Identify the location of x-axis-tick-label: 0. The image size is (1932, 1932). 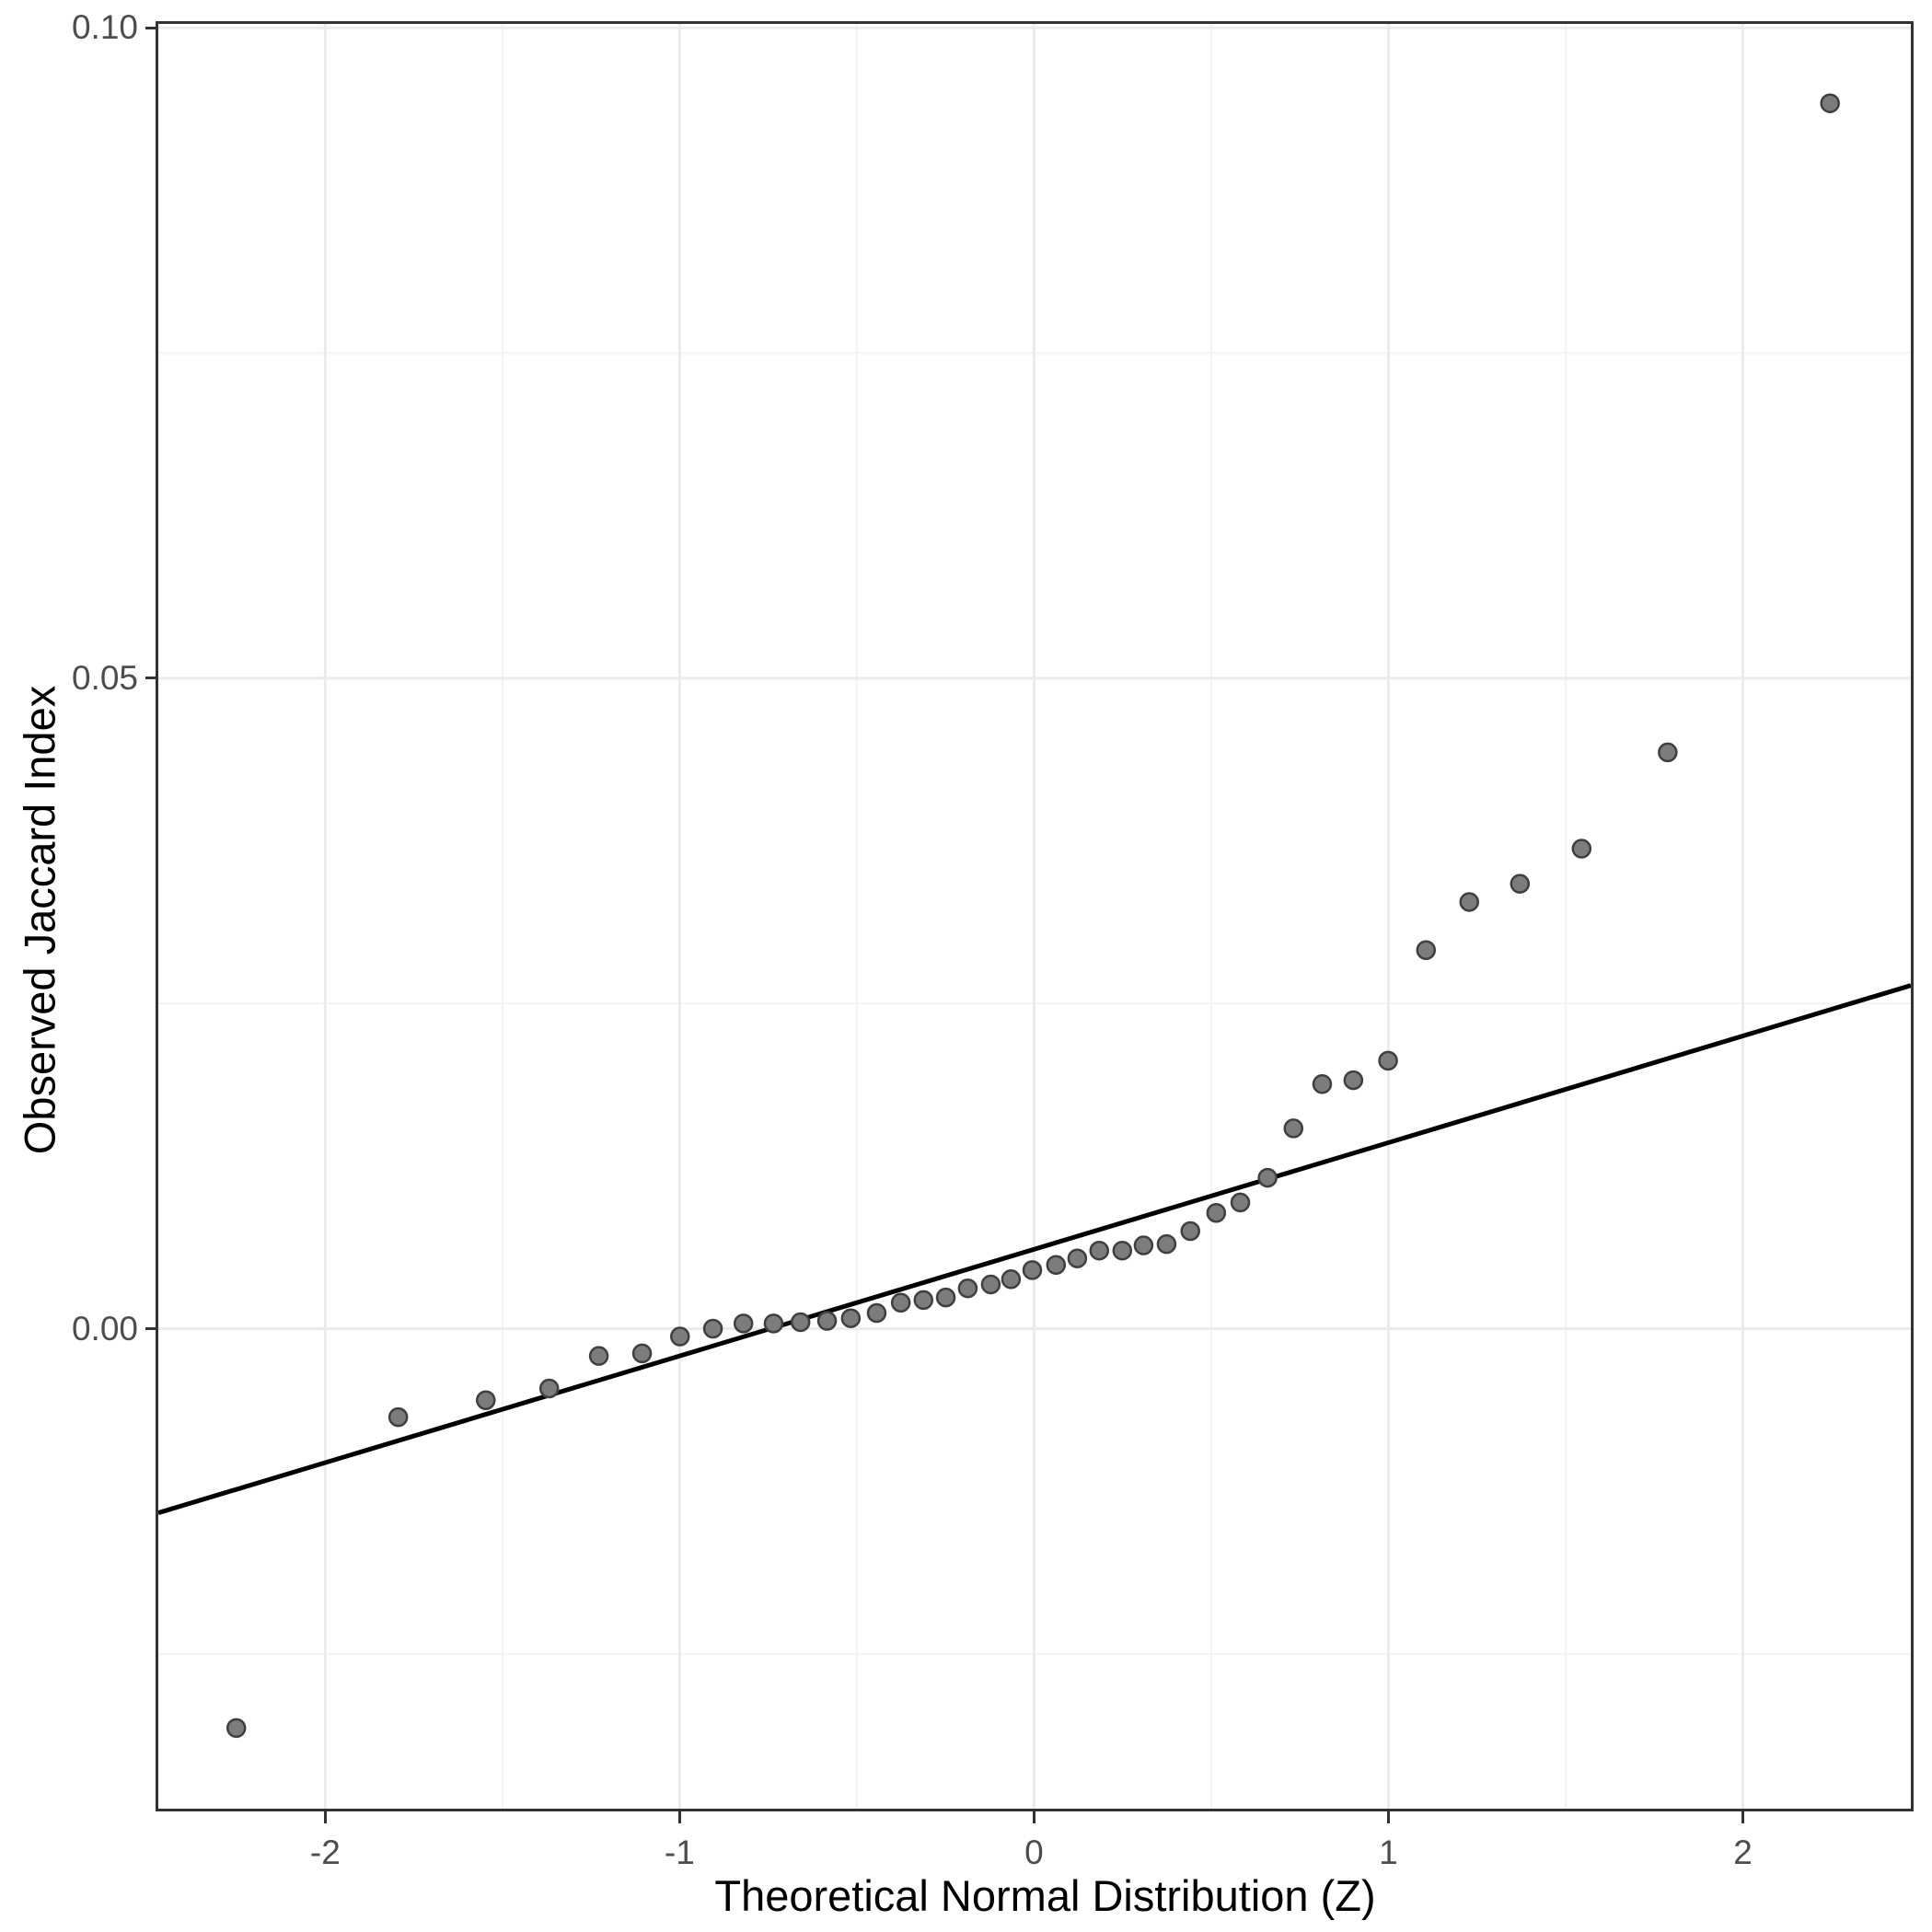
(1034, 1853).